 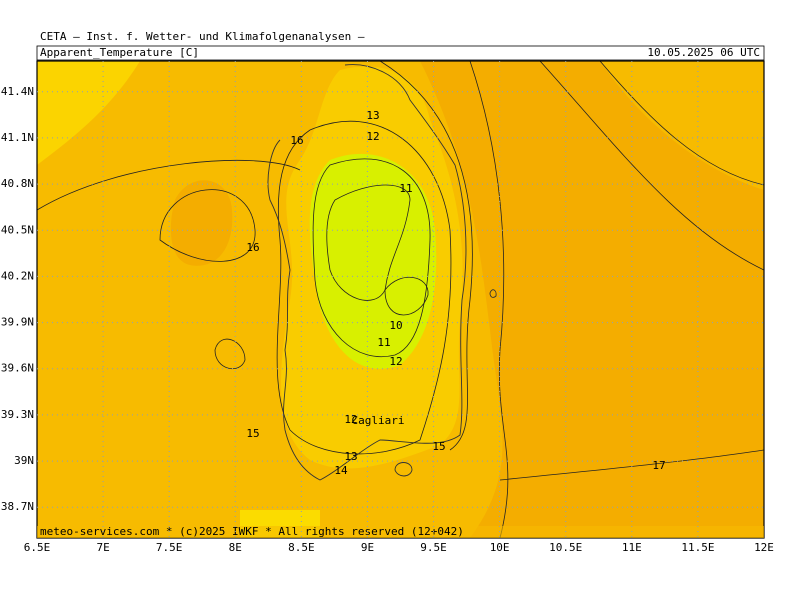 What do you see at coordinates (400, 53) in the screenshot?
I see `header-box` at bounding box center [400, 53].